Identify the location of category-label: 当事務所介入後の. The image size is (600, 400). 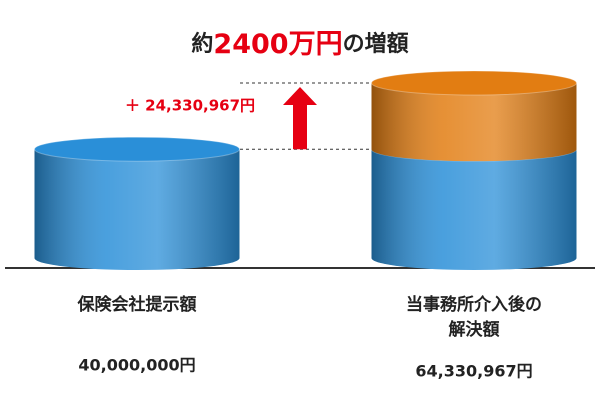
(474, 304).